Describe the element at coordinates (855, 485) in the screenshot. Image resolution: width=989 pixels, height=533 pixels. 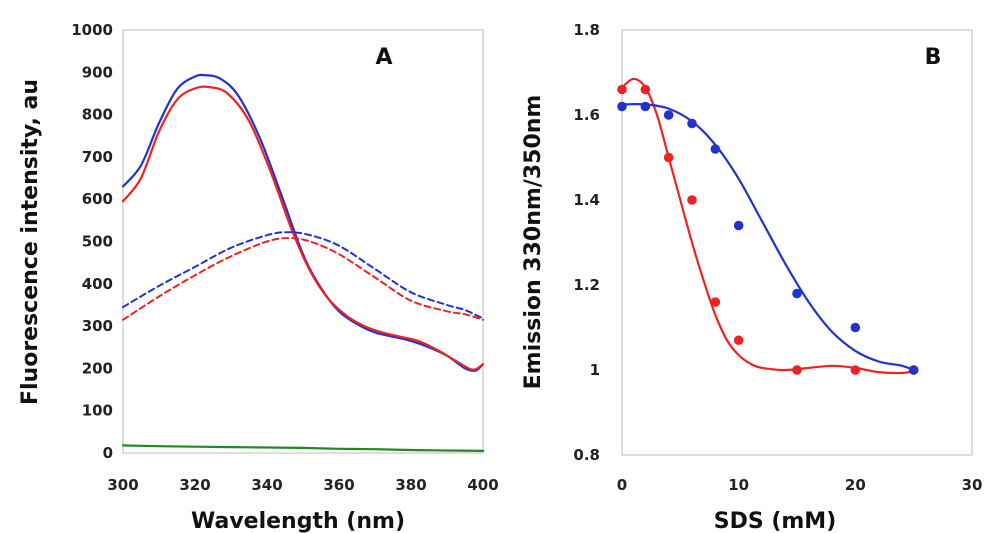
I see `panel-b-x-tick-label: 20` at that location.